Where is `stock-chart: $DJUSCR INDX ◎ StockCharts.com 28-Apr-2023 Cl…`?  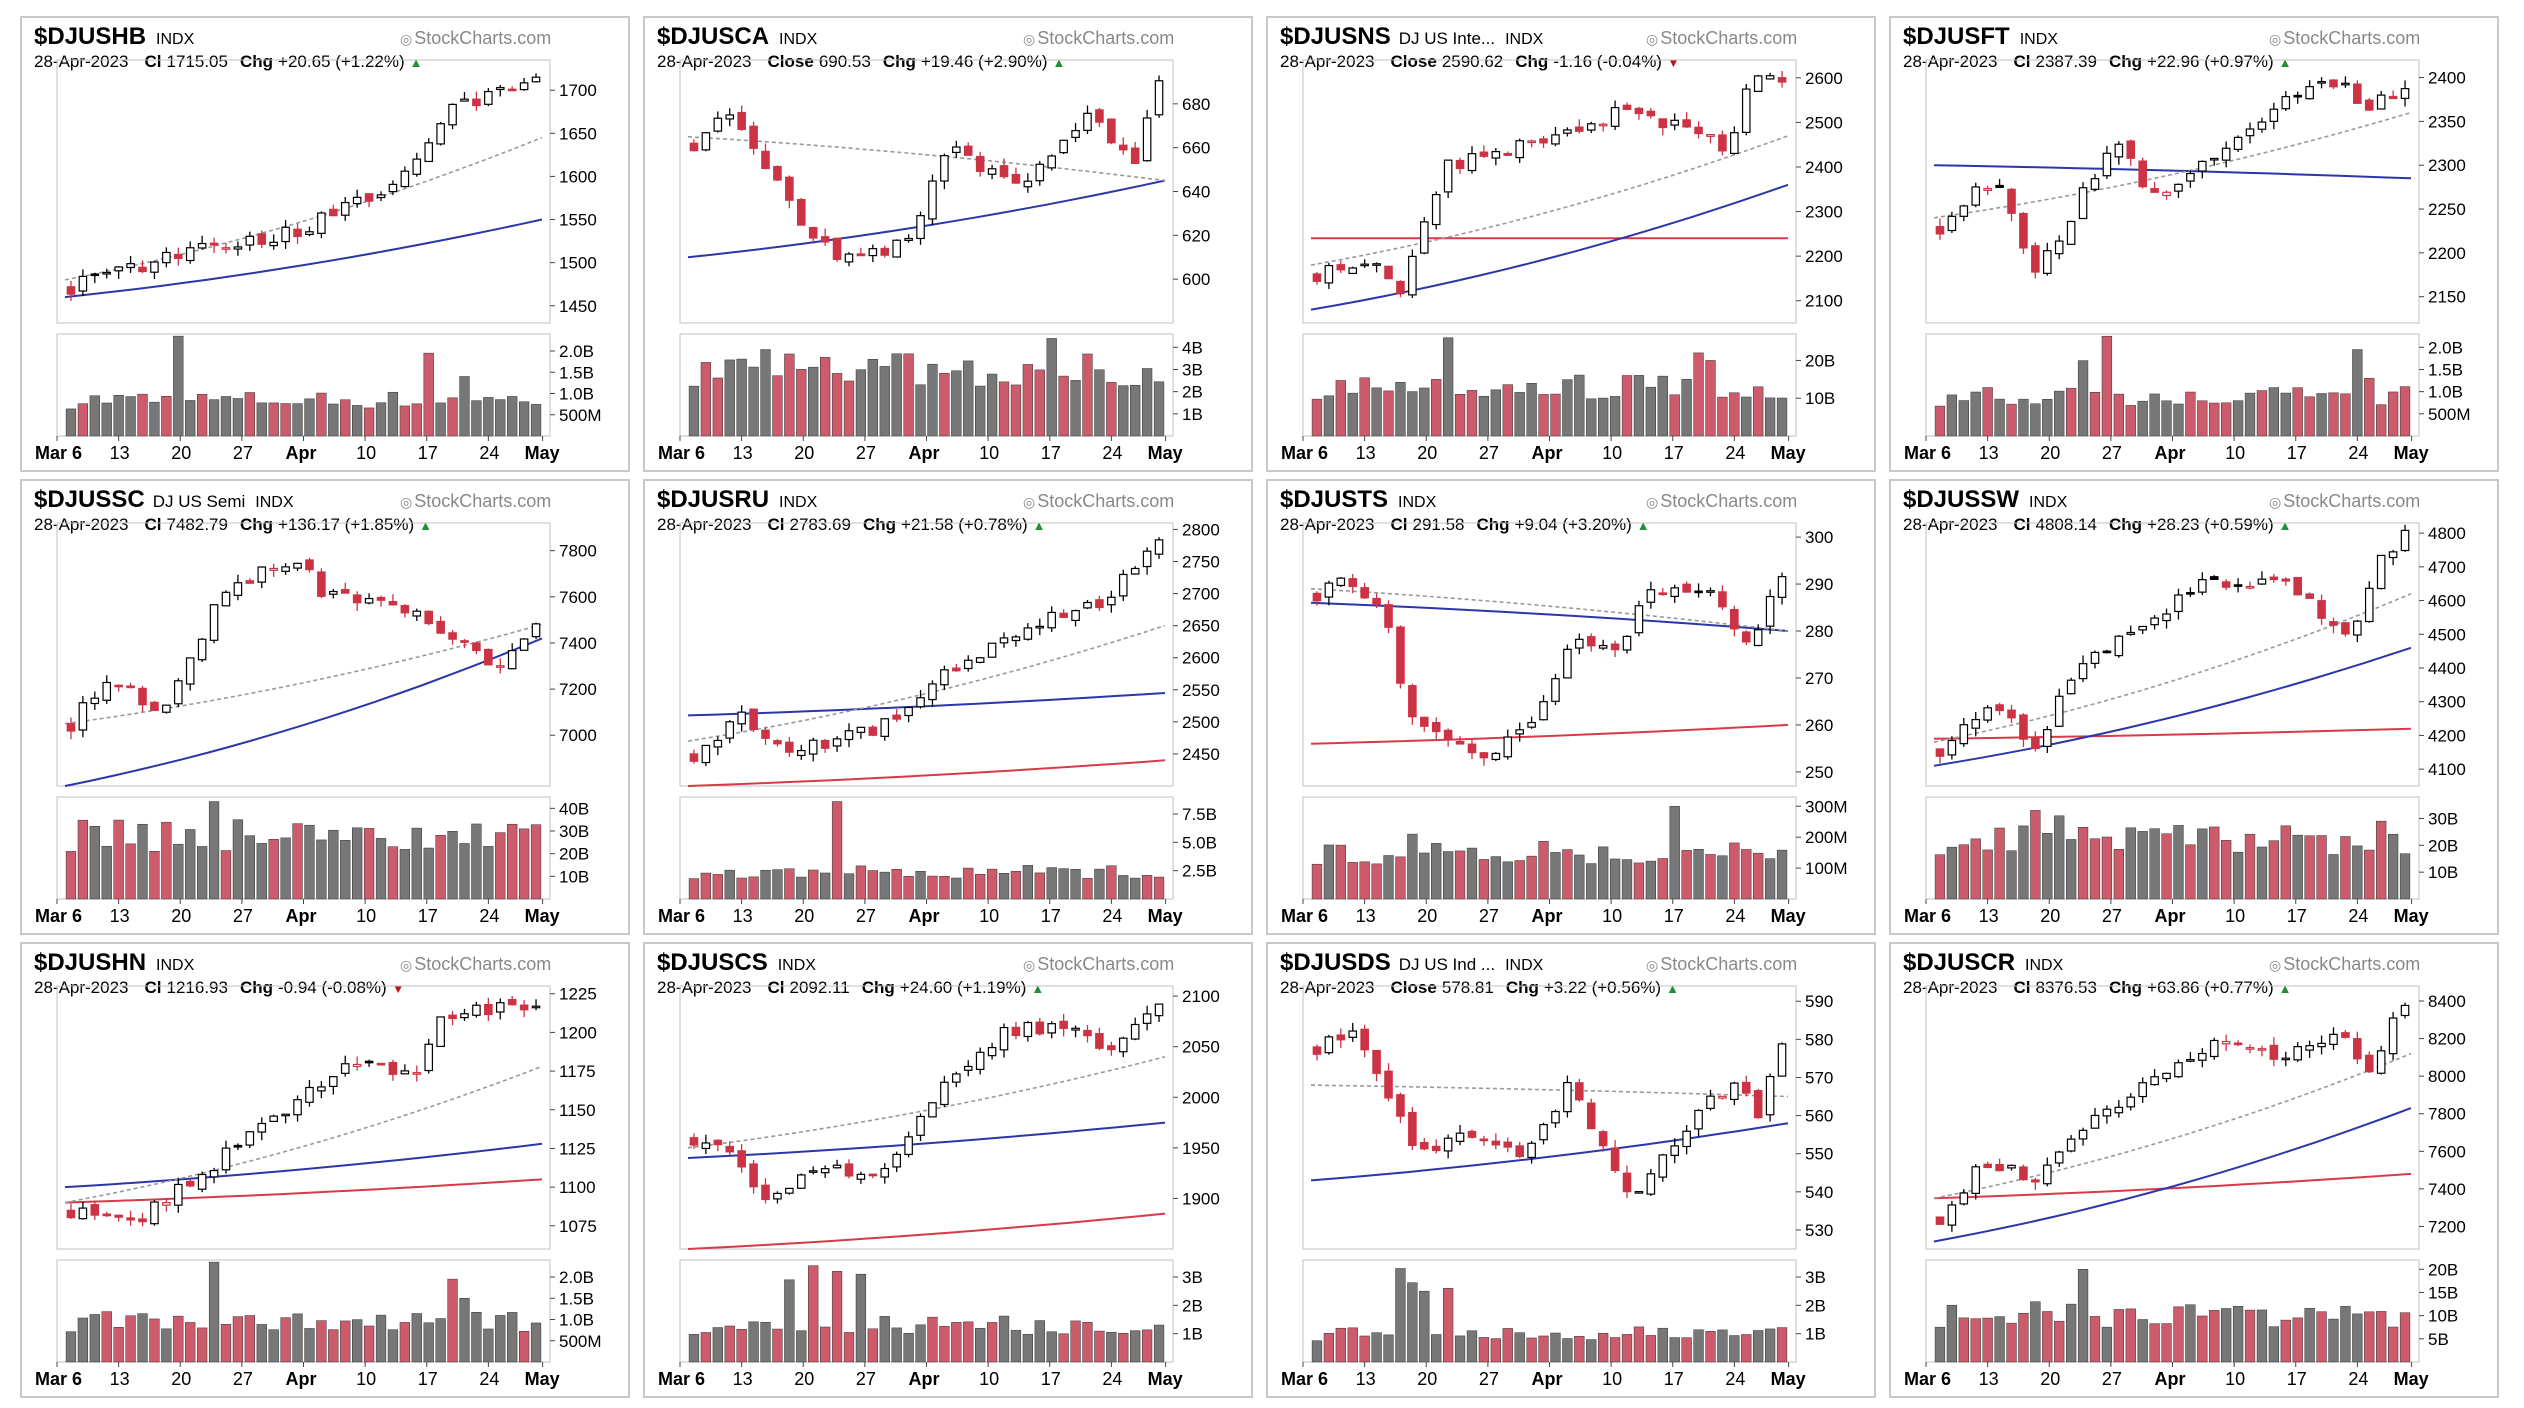 stock-chart: $DJUSCR INDX ◎ StockCharts.com 28-Apr-2023 Cl… is located at coordinates (2184, 1169).